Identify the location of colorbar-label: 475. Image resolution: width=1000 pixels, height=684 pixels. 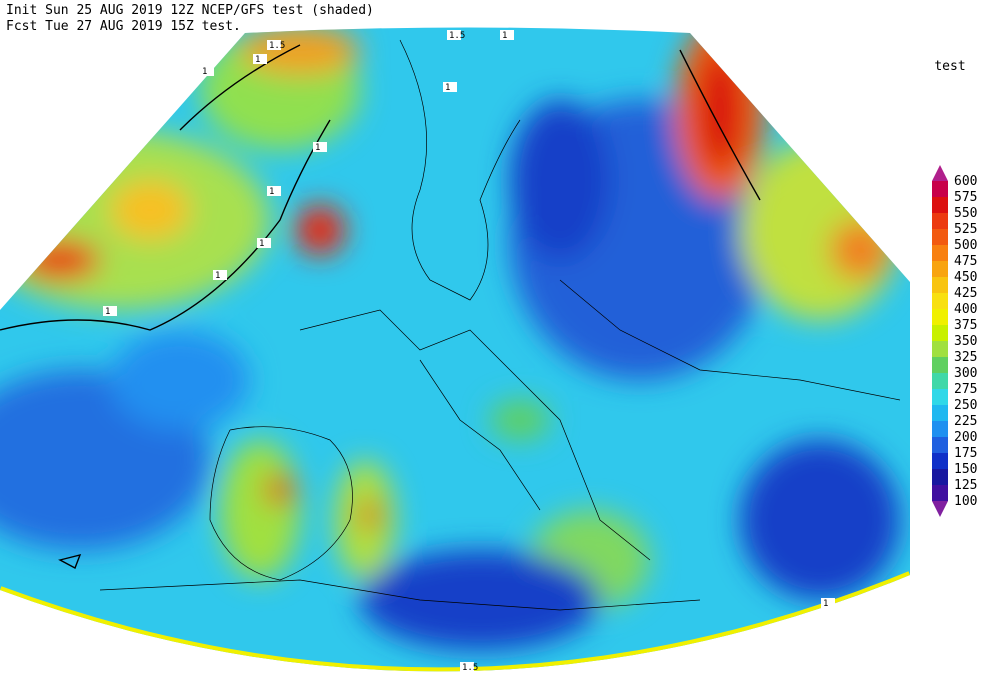
(965, 261).